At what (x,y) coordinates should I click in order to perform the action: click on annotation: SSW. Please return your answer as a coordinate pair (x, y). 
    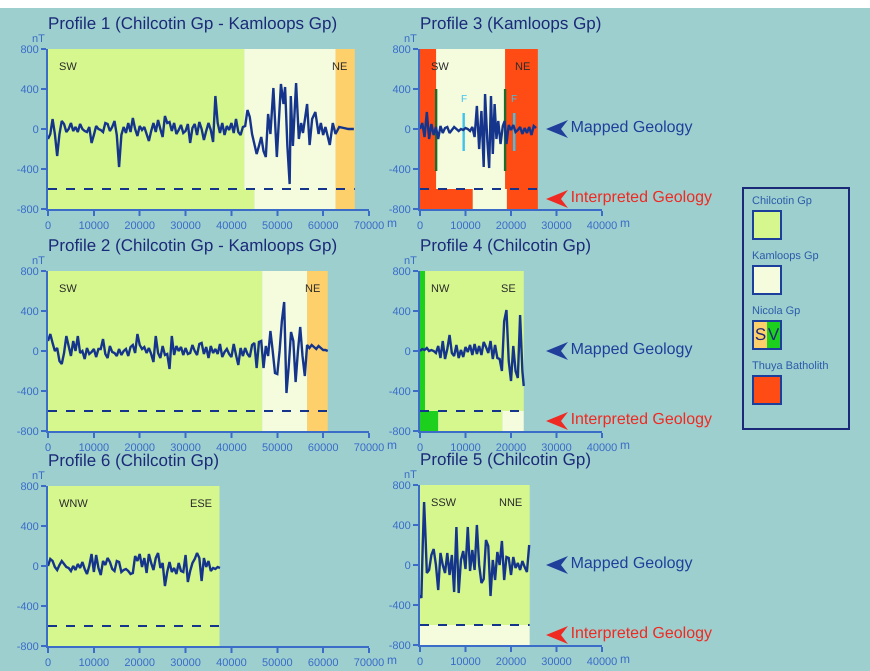
    Looking at the image, I should click on (444, 503).